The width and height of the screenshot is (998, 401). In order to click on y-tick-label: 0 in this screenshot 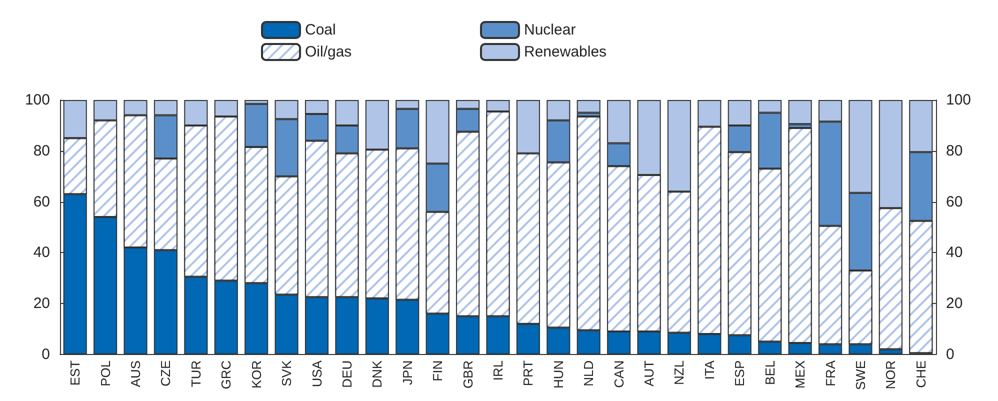, I will do `click(46, 354)`.